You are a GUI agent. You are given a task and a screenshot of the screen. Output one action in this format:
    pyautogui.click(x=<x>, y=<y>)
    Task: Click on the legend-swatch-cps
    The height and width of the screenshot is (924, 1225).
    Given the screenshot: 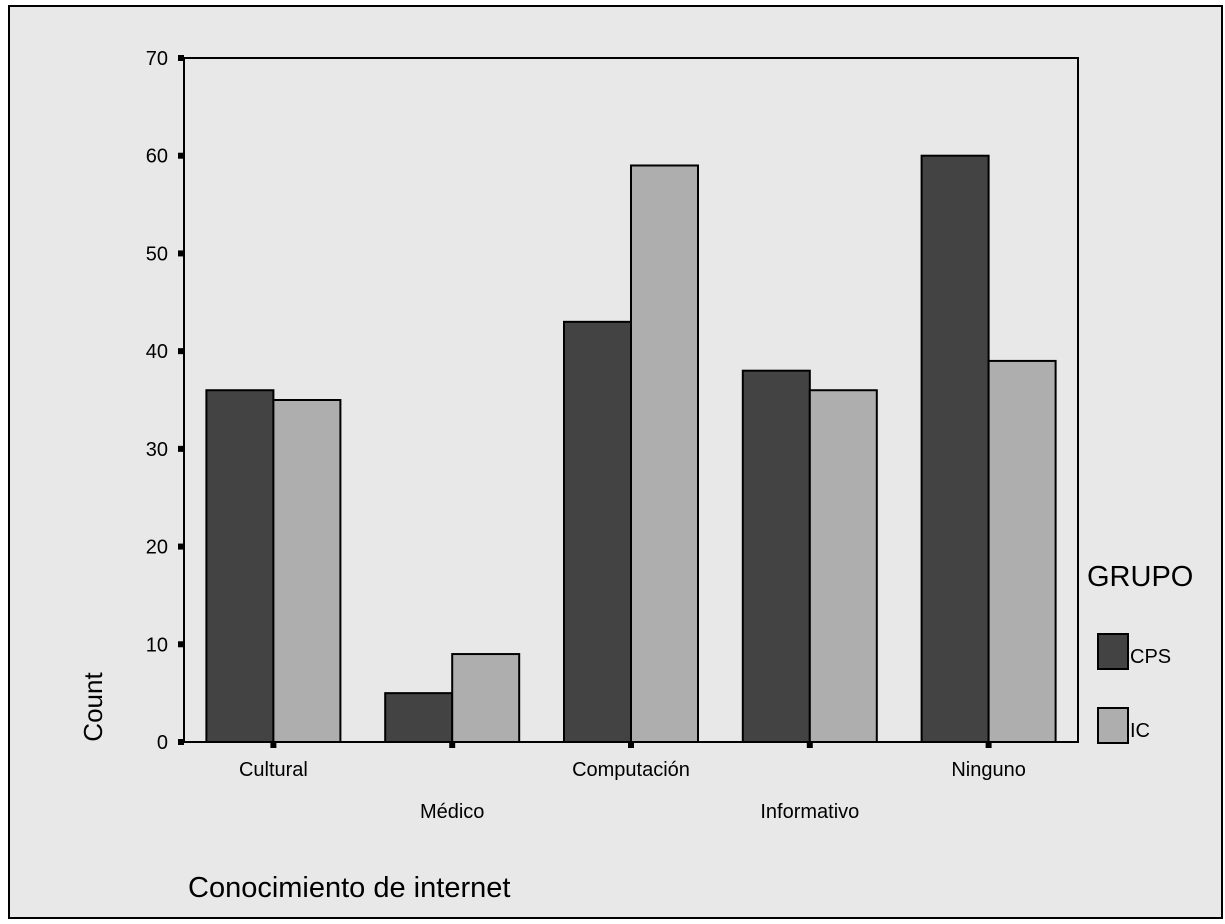 What is the action you would take?
    pyautogui.click(x=1113, y=651)
    